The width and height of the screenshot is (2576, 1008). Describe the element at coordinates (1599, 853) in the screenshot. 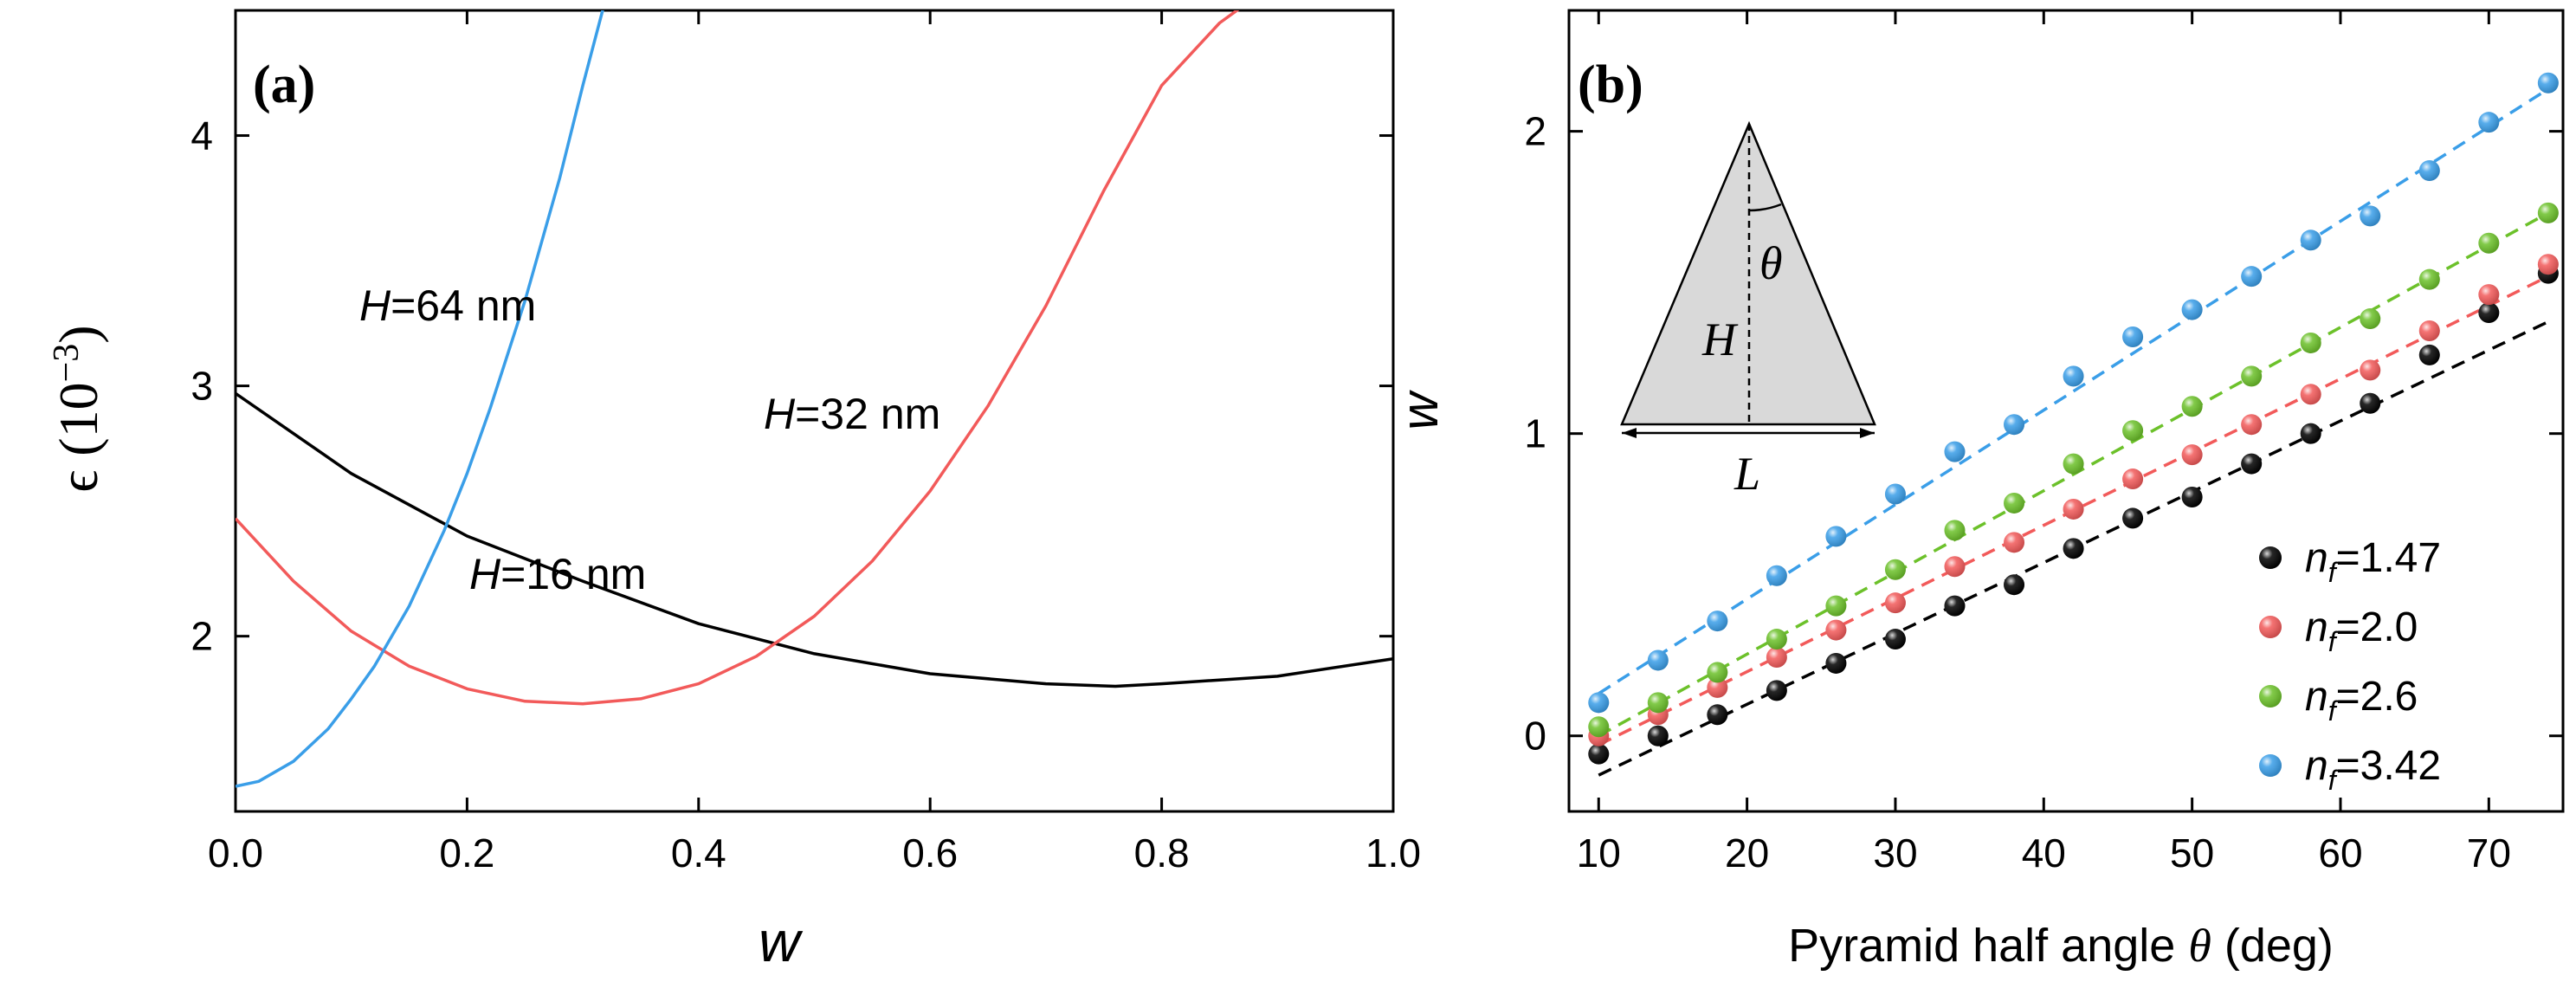

I see `x-tick-label: 10` at that location.